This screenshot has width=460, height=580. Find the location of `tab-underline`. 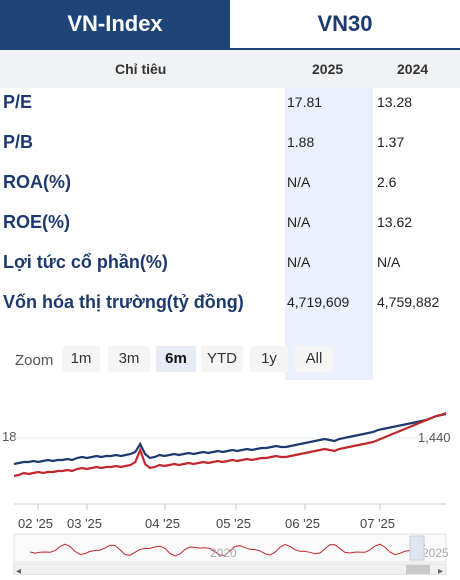

tab-underline is located at coordinates (230, 49).